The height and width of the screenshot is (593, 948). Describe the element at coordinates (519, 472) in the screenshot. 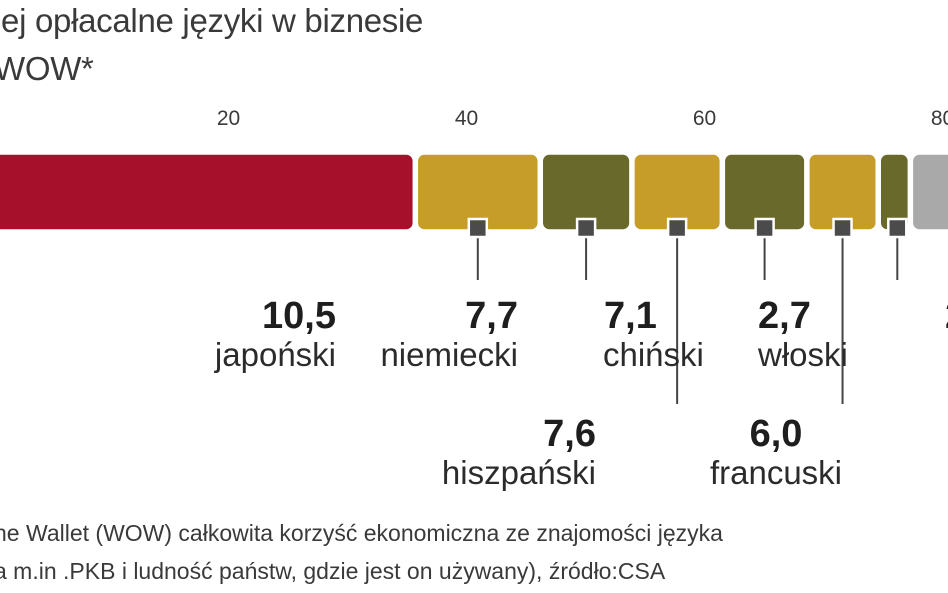

I see `segment-name-label: hiszpański` at that location.